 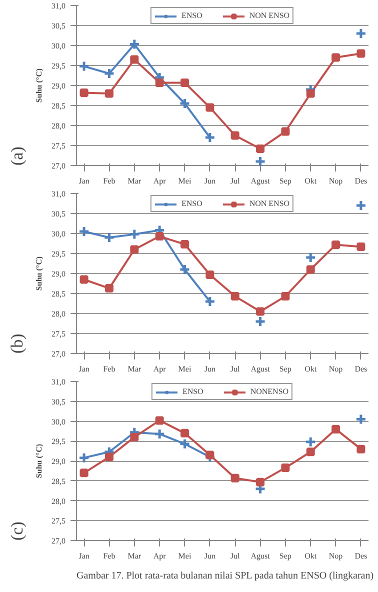 I want to click on text: (a), so click(x=17, y=156).